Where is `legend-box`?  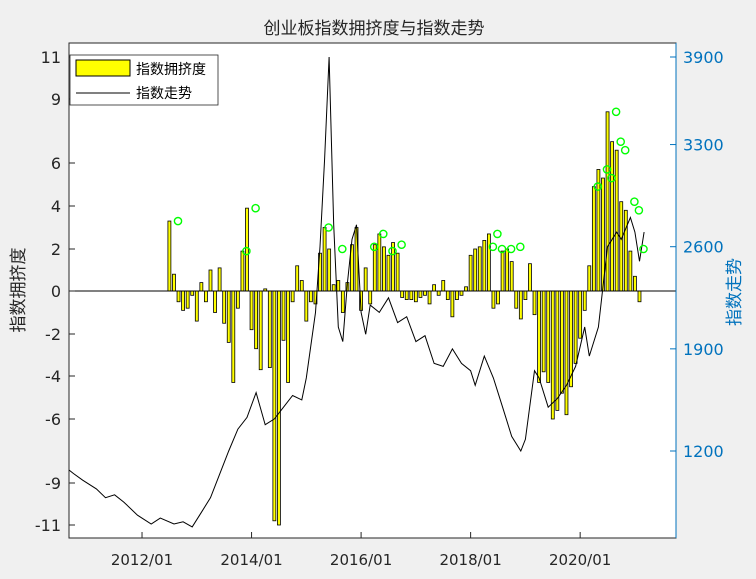
legend-box is located at coordinates (144, 80).